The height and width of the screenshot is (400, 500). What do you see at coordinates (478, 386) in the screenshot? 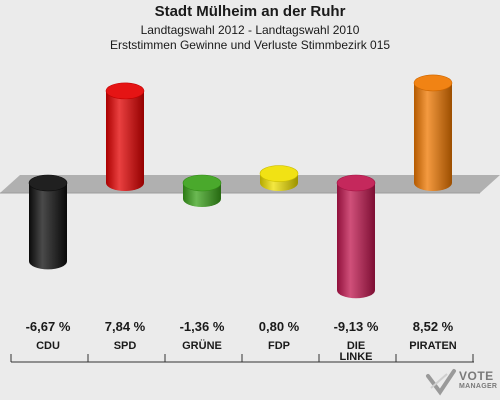
I see `logo-text-manager: MANAGER` at bounding box center [478, 386].